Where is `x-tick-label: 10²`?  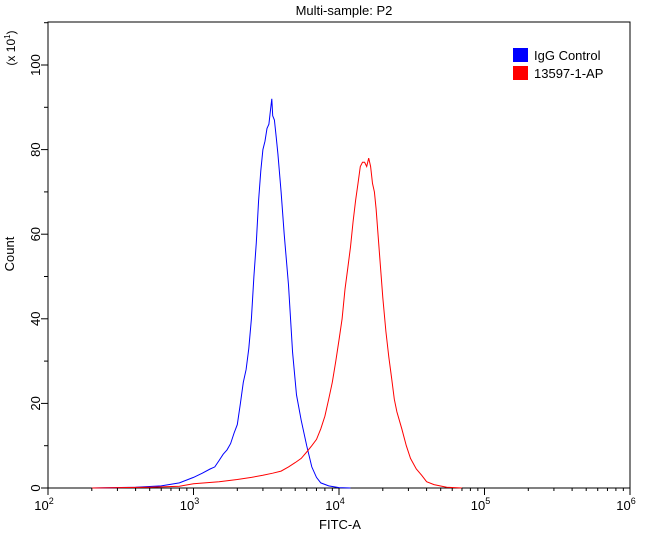 x-tick-label: 10² is located at coordinates (43, 504).